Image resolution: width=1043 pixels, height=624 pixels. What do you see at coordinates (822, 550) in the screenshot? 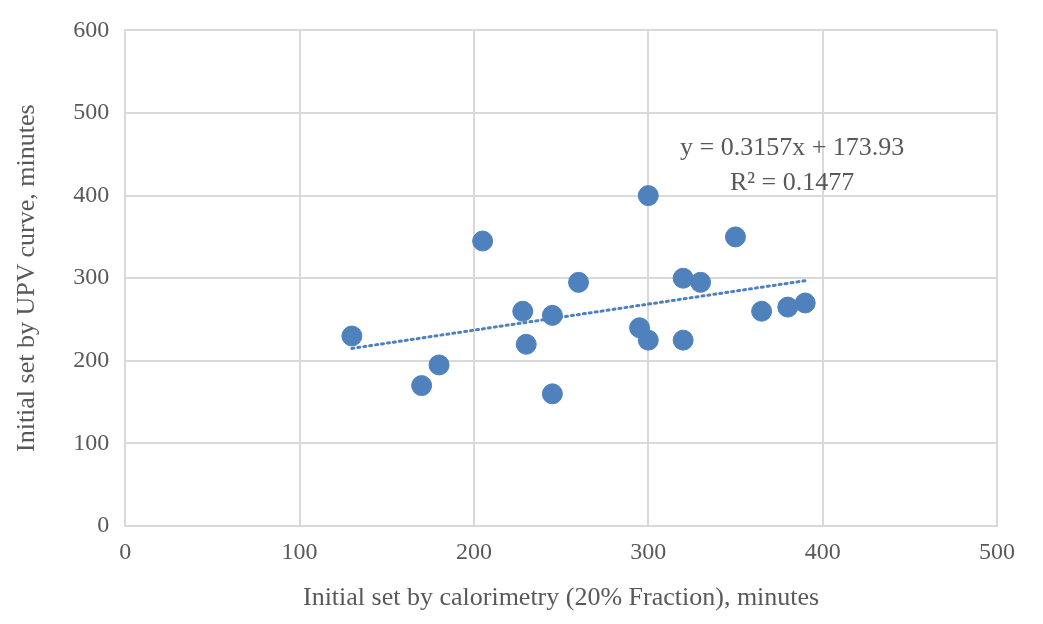
I see `x-tick-label: 400` at bounding box center [822, 550].